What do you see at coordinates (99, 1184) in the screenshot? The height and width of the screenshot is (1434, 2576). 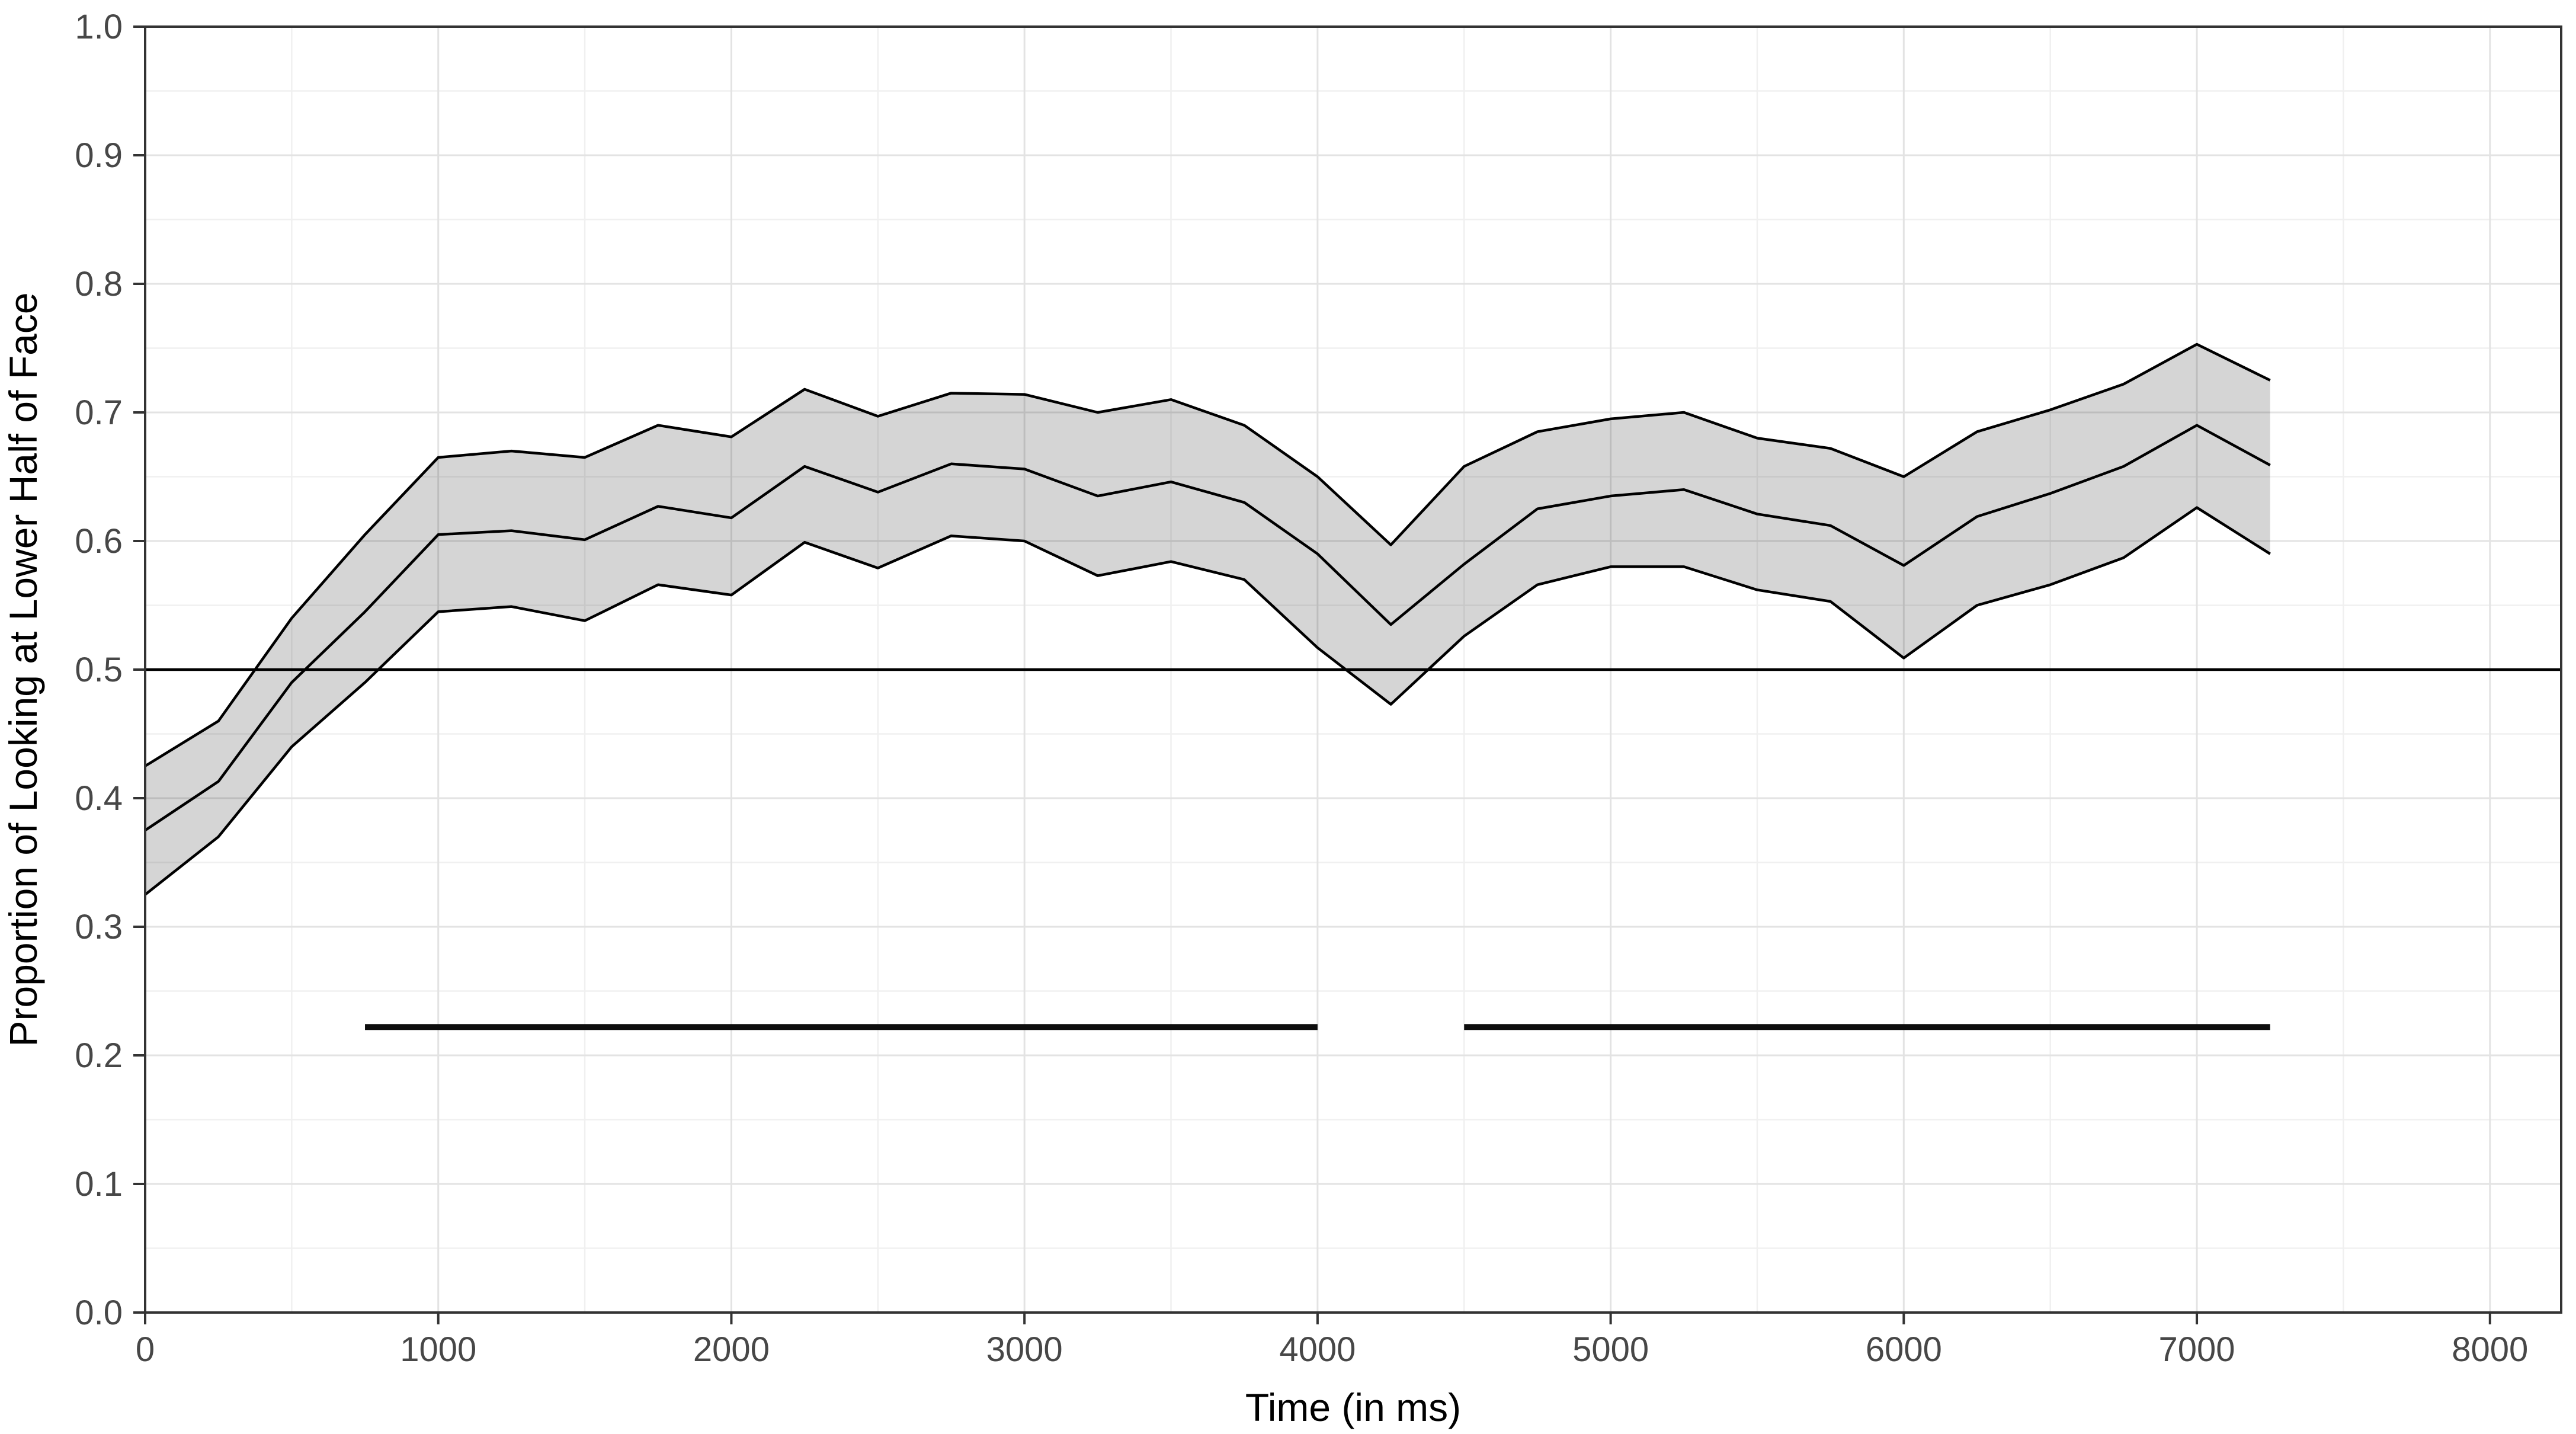 I see `y-tick-label: 0.1` at bounding box center [99, 1184].